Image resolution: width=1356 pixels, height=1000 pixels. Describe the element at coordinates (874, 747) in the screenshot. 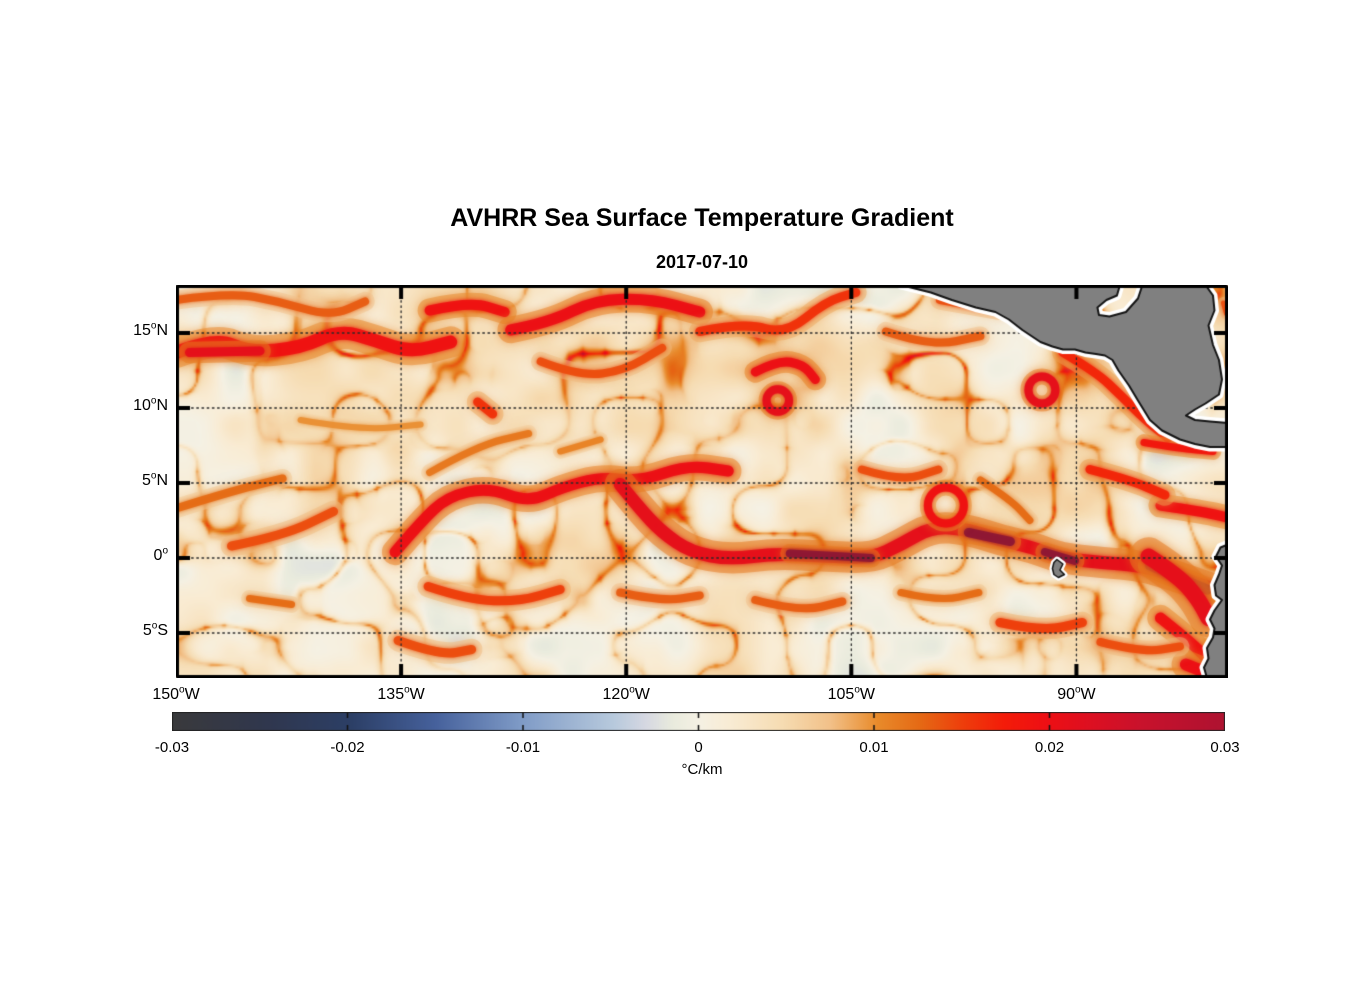

I see `colorbar-tick-label-0.01: 0.01` at that location.